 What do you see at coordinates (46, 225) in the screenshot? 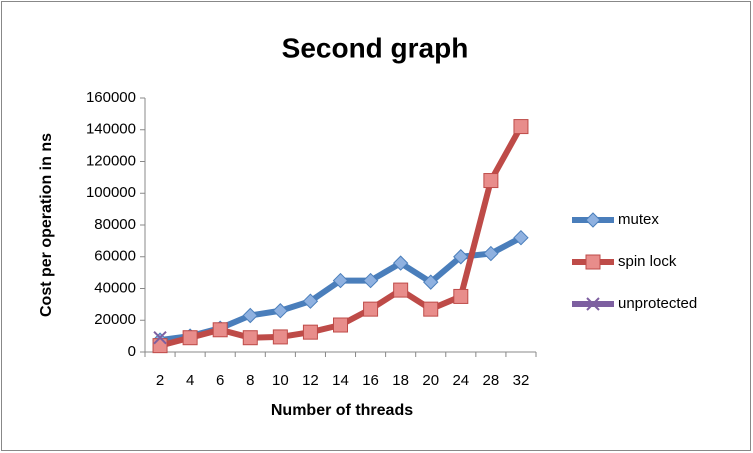
I see `y-axis-title: Cost per operation in ns` at bounding box center [46, 225].